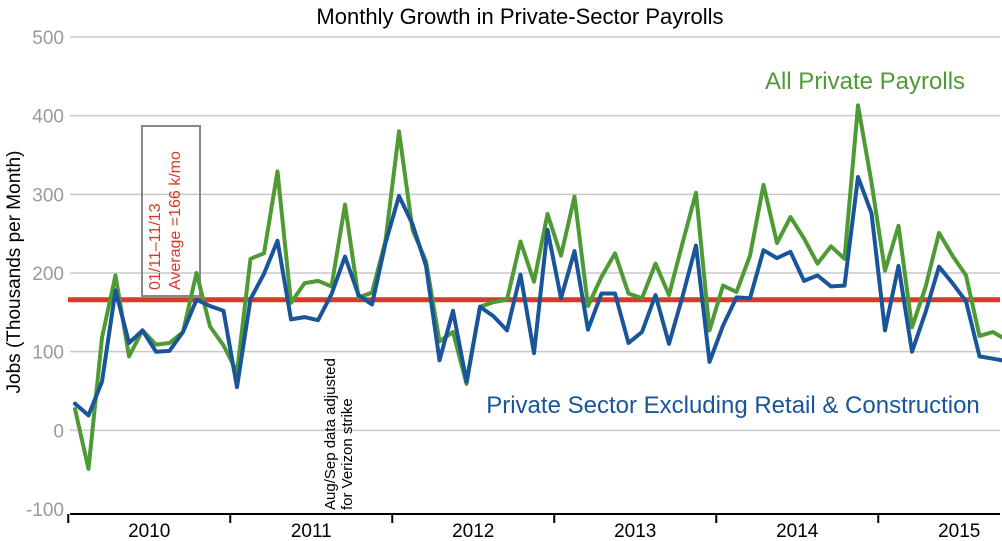 This screenshot has height=541, width=1002. What do you see at coordinates (48, 38) in the screenshot?
I see `y-tick-label: 500` at bounding box center [48, 38].